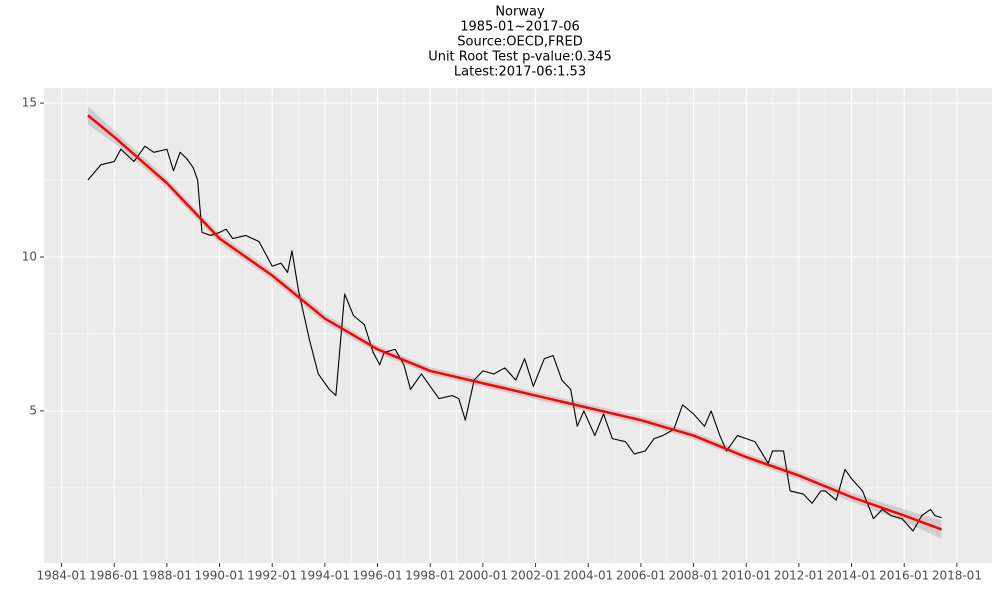  What do you see at coordinates (325, 576) in the screenshot?
I see `x-tick-label: 1994-01` at bounding box center [325, 576].